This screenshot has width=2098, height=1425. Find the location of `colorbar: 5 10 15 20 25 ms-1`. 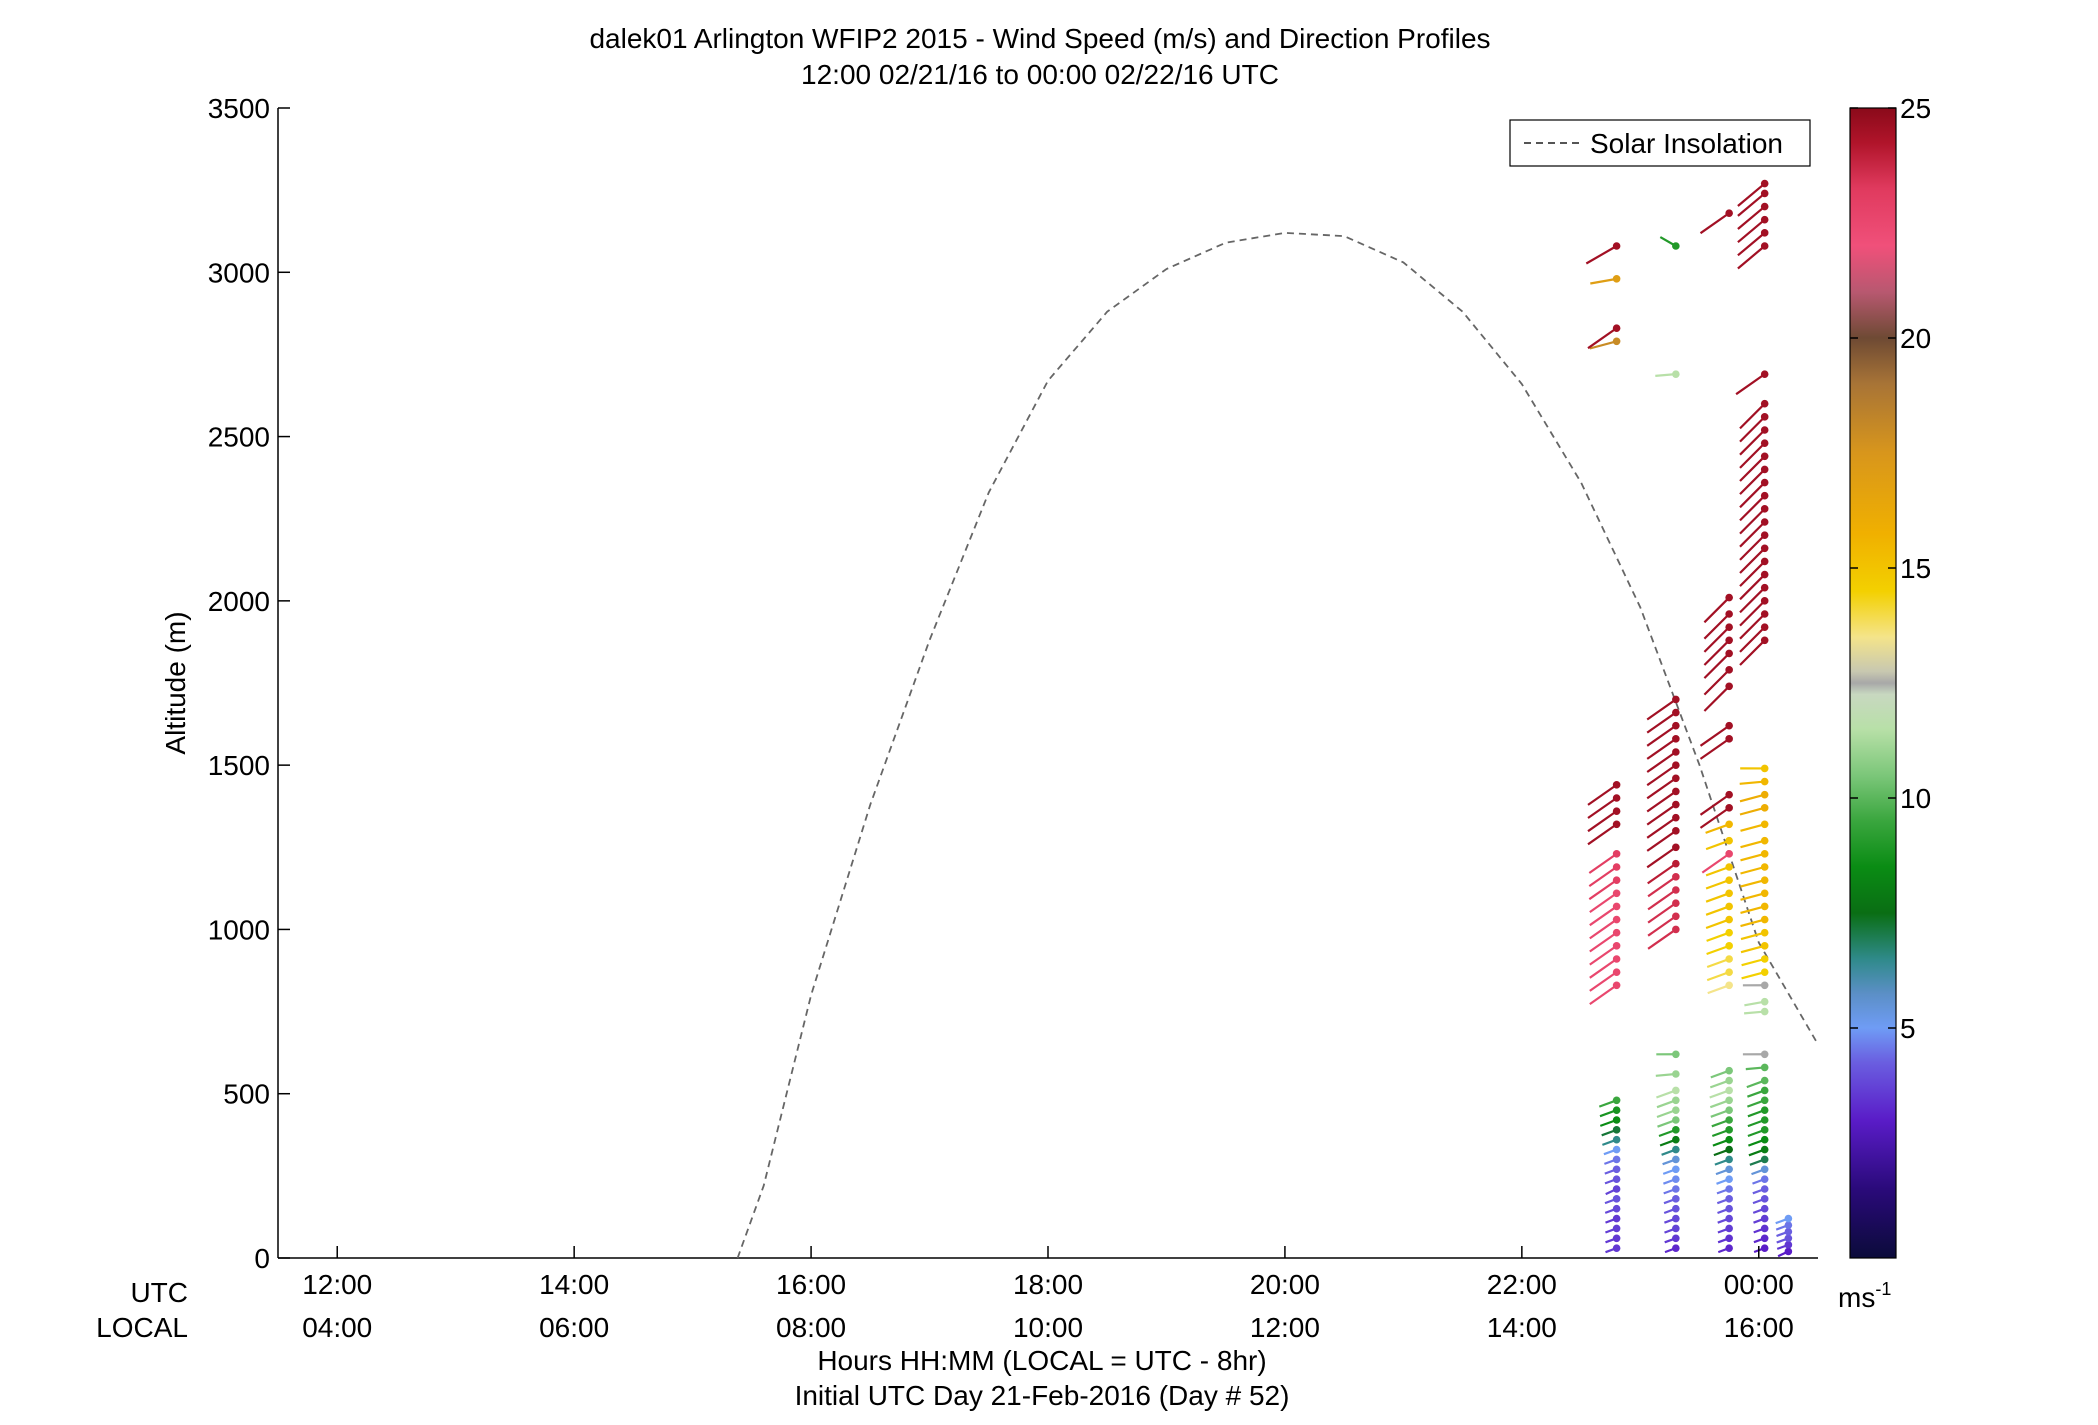

colorbar: 5 10 15 20 25 ms-1 is located at coordinates (1884, 703).